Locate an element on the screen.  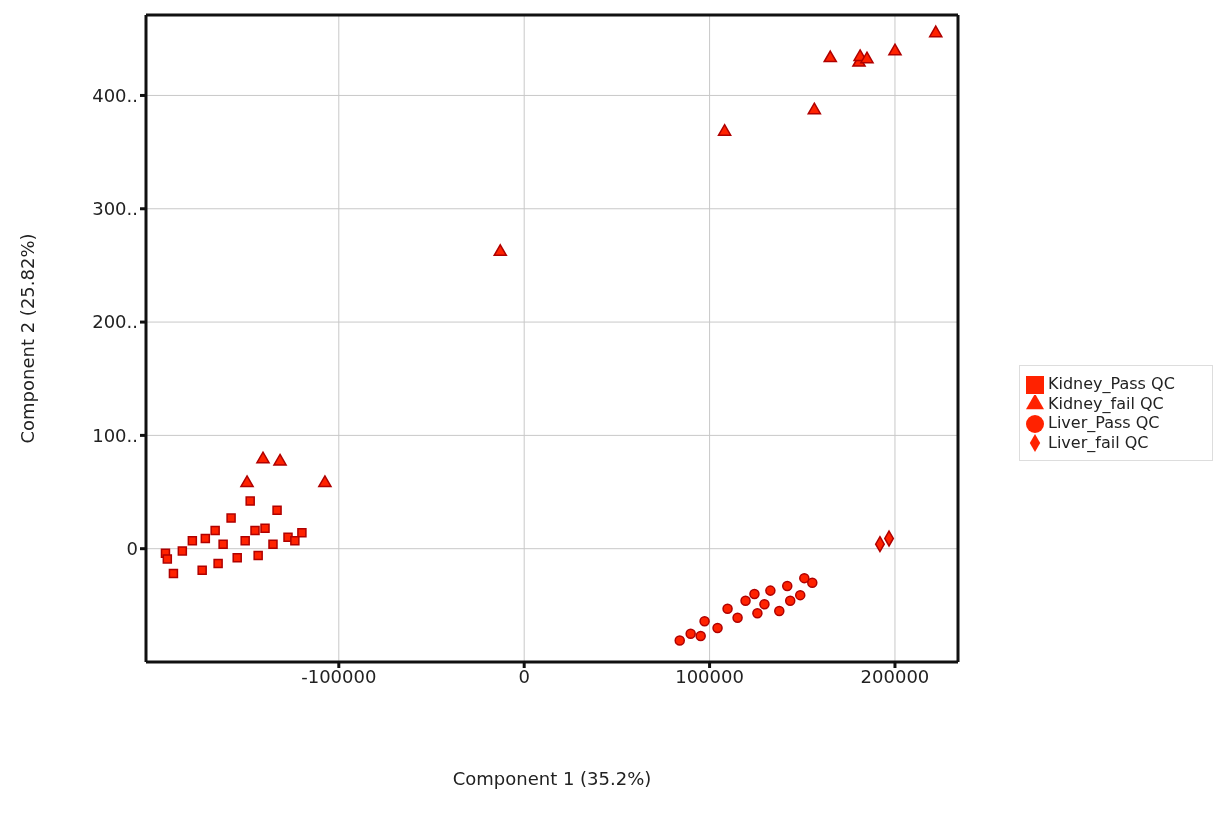
y-tick-label: 400.. is located at coordinates (115, 95).